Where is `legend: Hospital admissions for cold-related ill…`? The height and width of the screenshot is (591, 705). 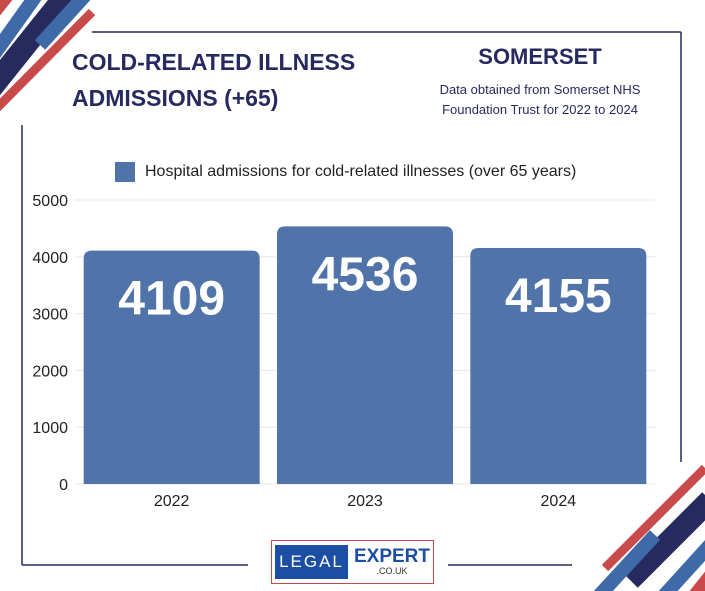
legend: Hospital admissions for cold-related ill… is located at coordinates (345, 172).